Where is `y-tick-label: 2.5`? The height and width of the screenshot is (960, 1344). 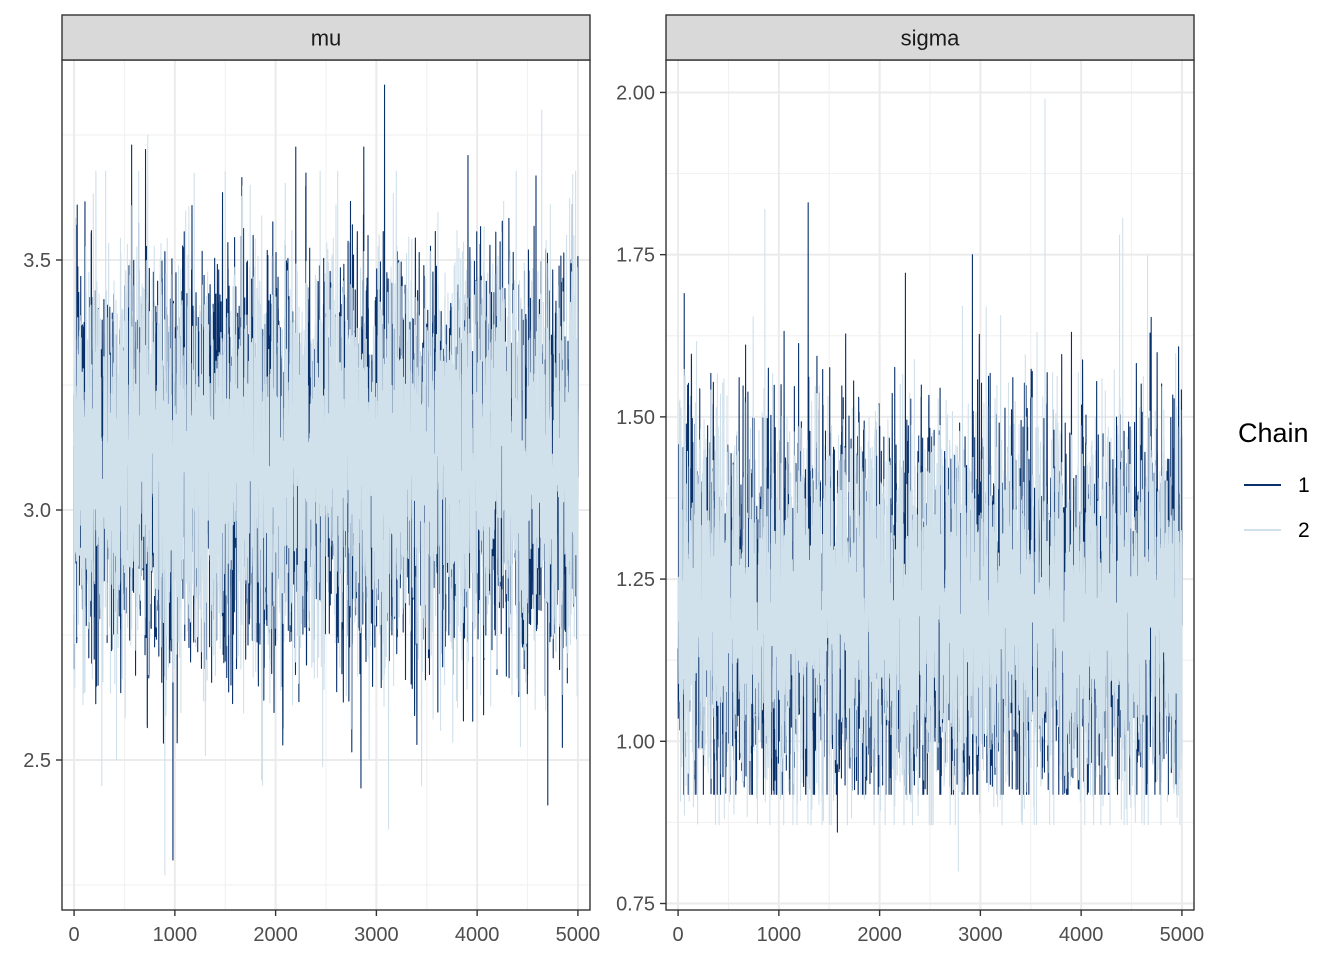
y-tick-label: 2.5 is located at coordinates (37, 761).